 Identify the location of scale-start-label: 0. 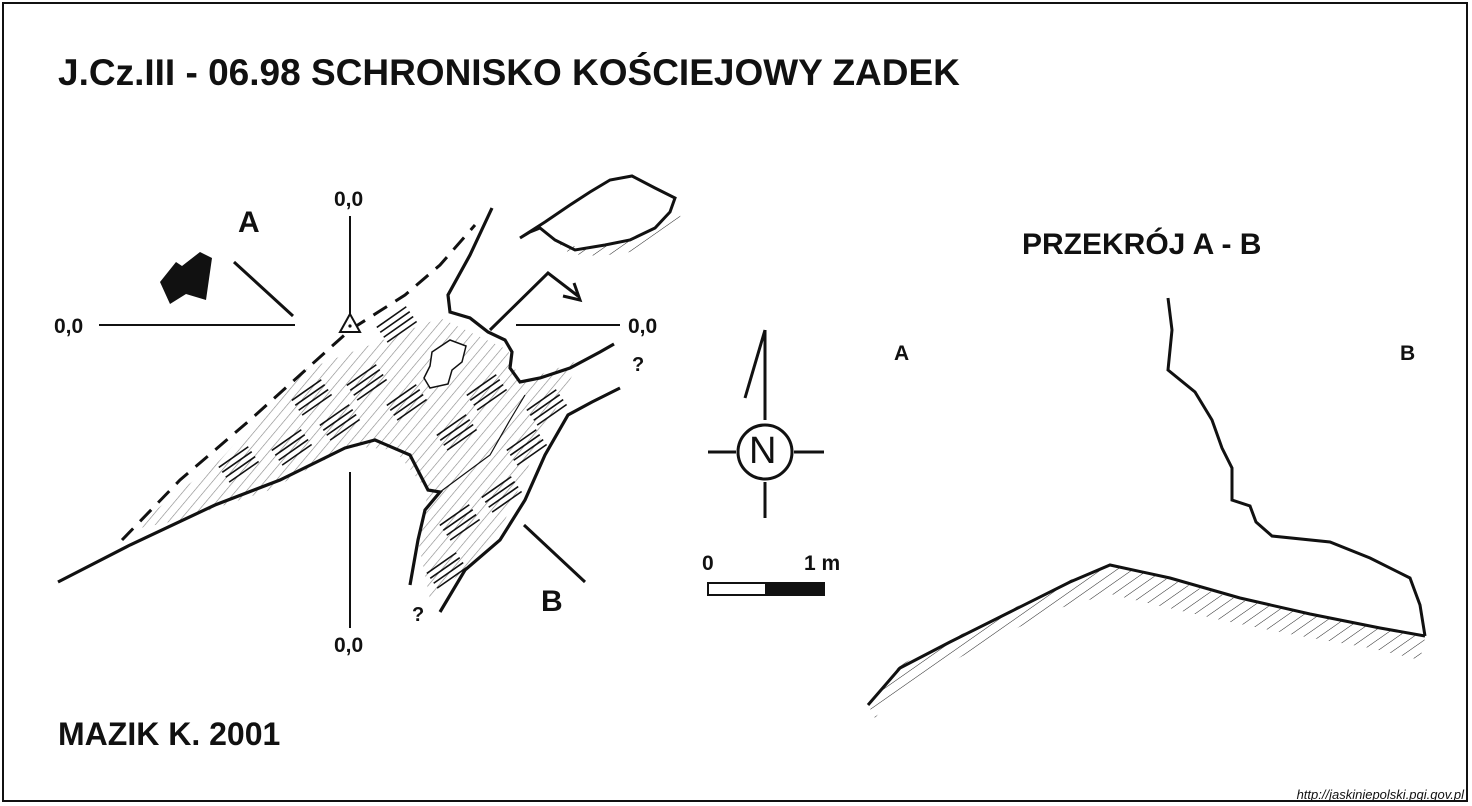
(708, 563).